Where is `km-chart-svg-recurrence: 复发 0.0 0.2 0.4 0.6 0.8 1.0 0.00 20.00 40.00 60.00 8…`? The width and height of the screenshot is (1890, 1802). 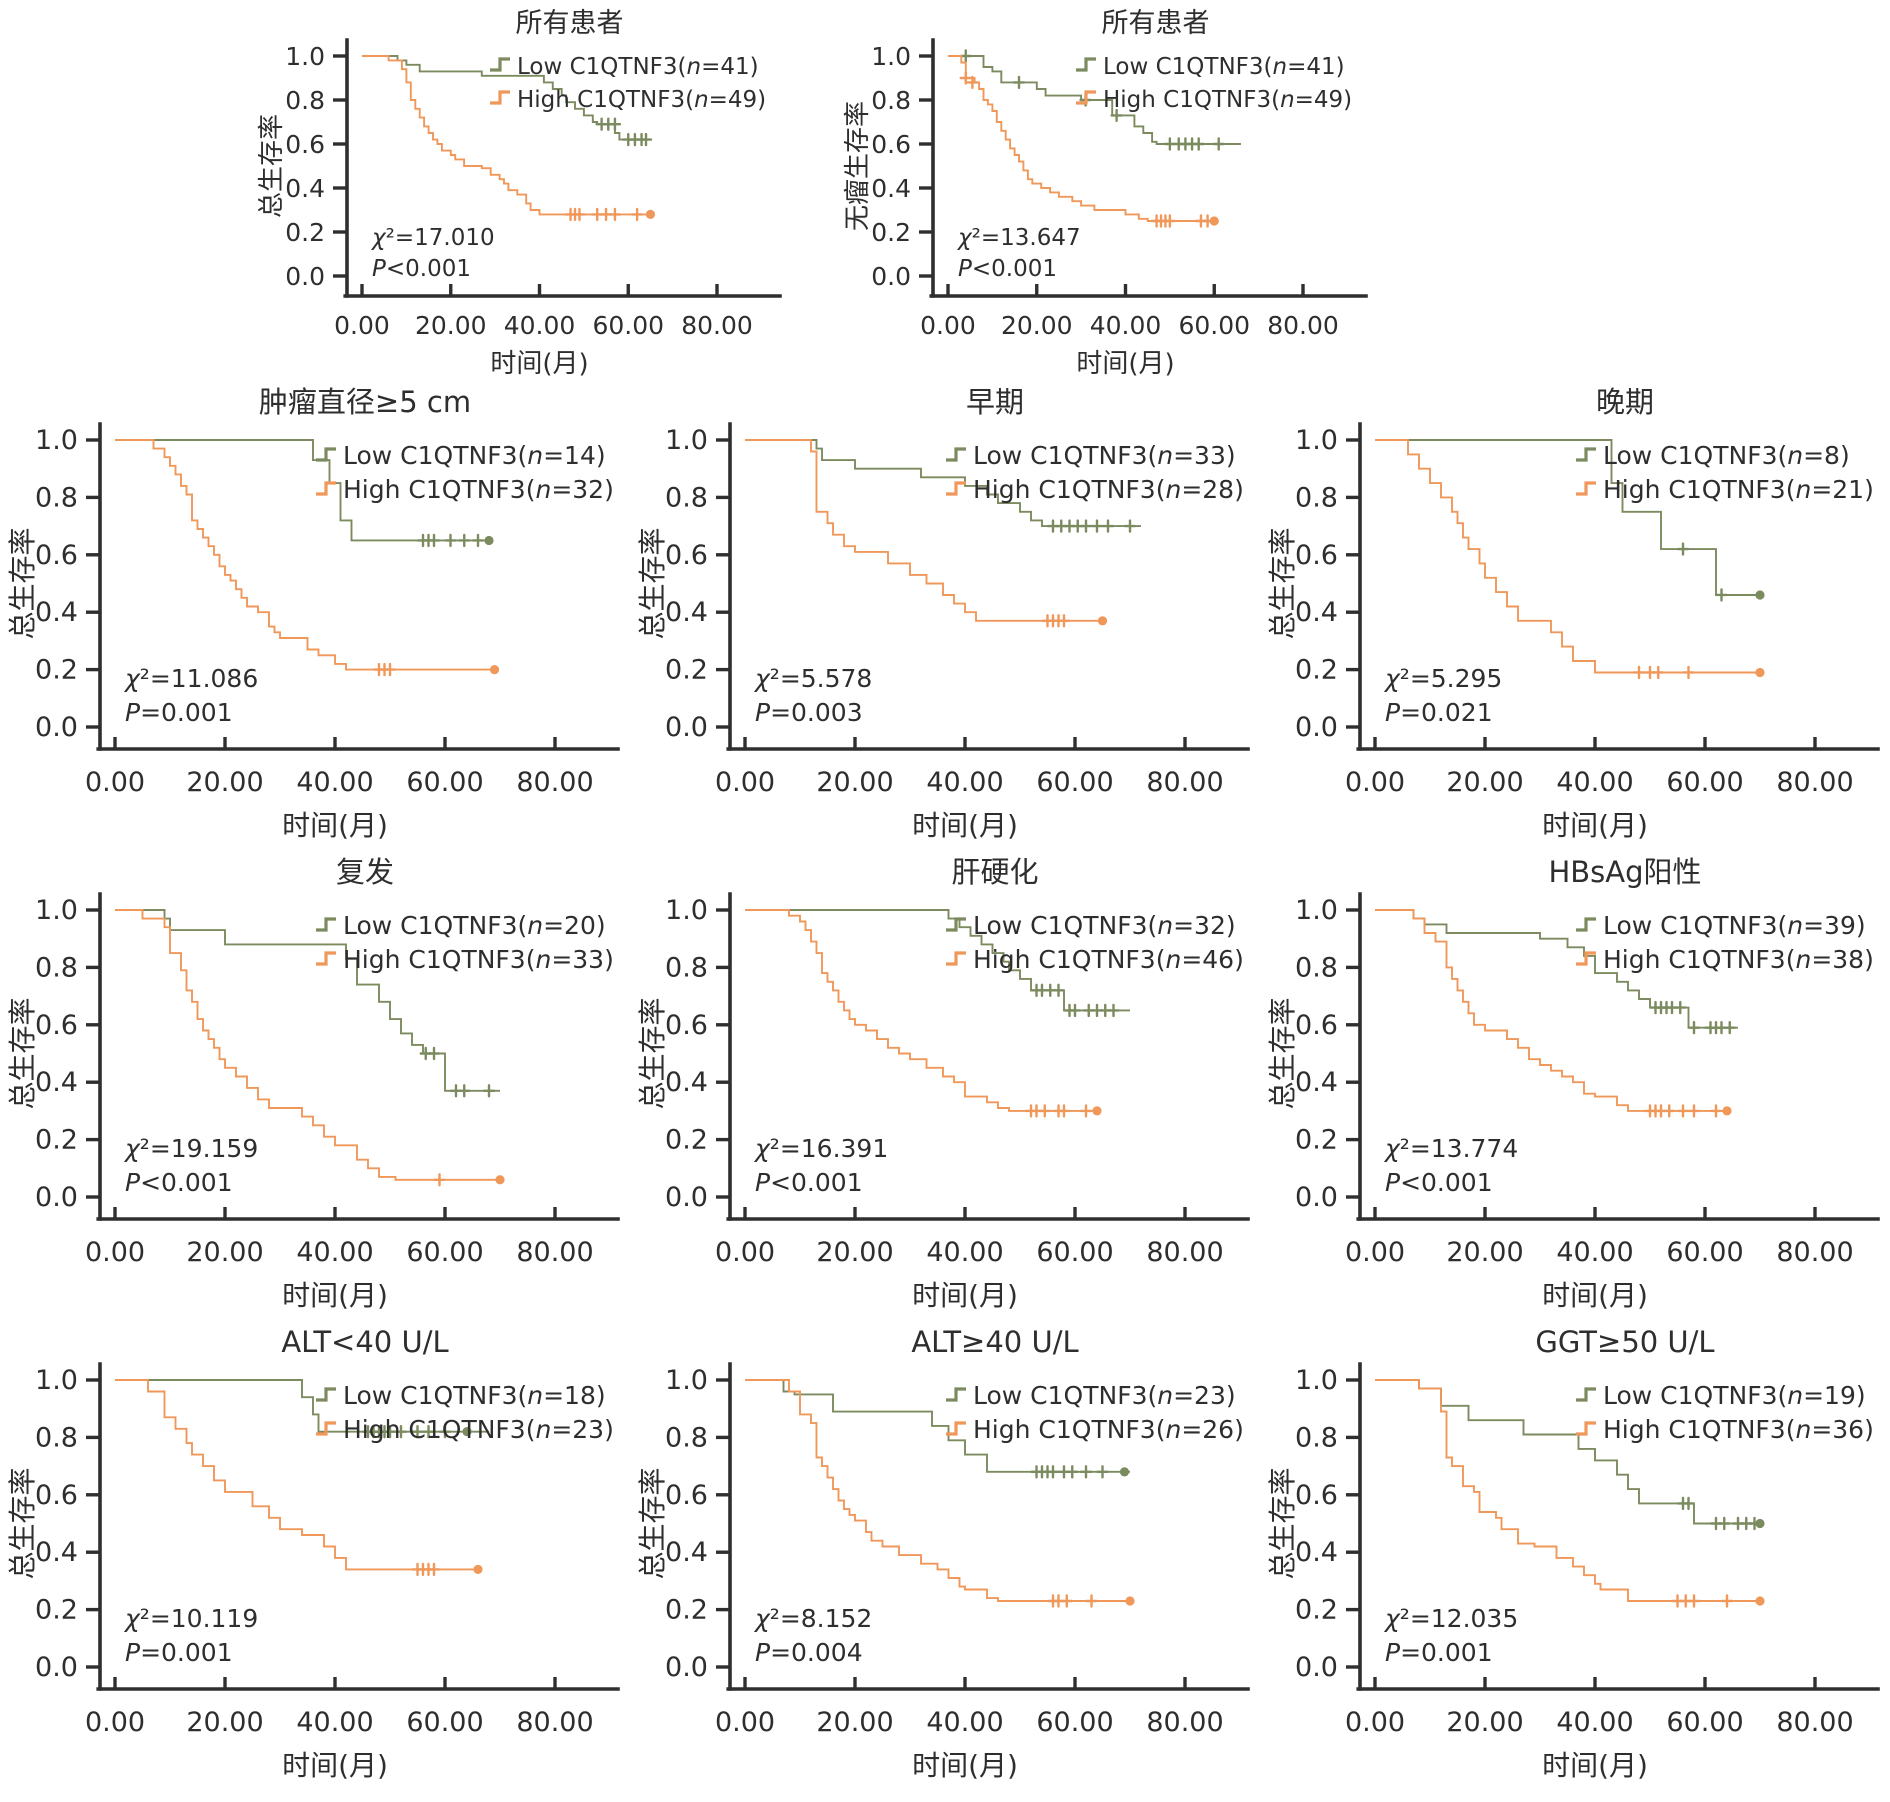
km-chart-svg-recurrence: 复发 0.0 0.2 0.4 0.6 0.8 1.0 0.00 20.00 40.00 60.00 8… is located at coordinates (313, 1083).